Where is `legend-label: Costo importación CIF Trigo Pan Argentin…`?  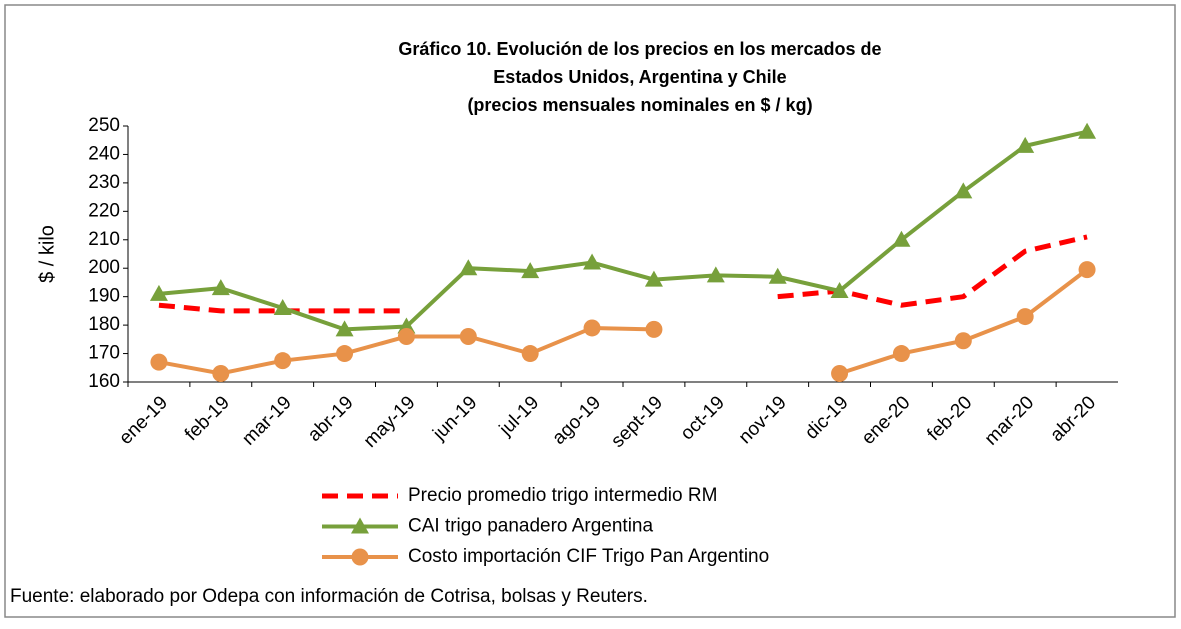 legend-label: Costo importación CIF Trigo Pan Argentin… is located at coordinates (588, 556).